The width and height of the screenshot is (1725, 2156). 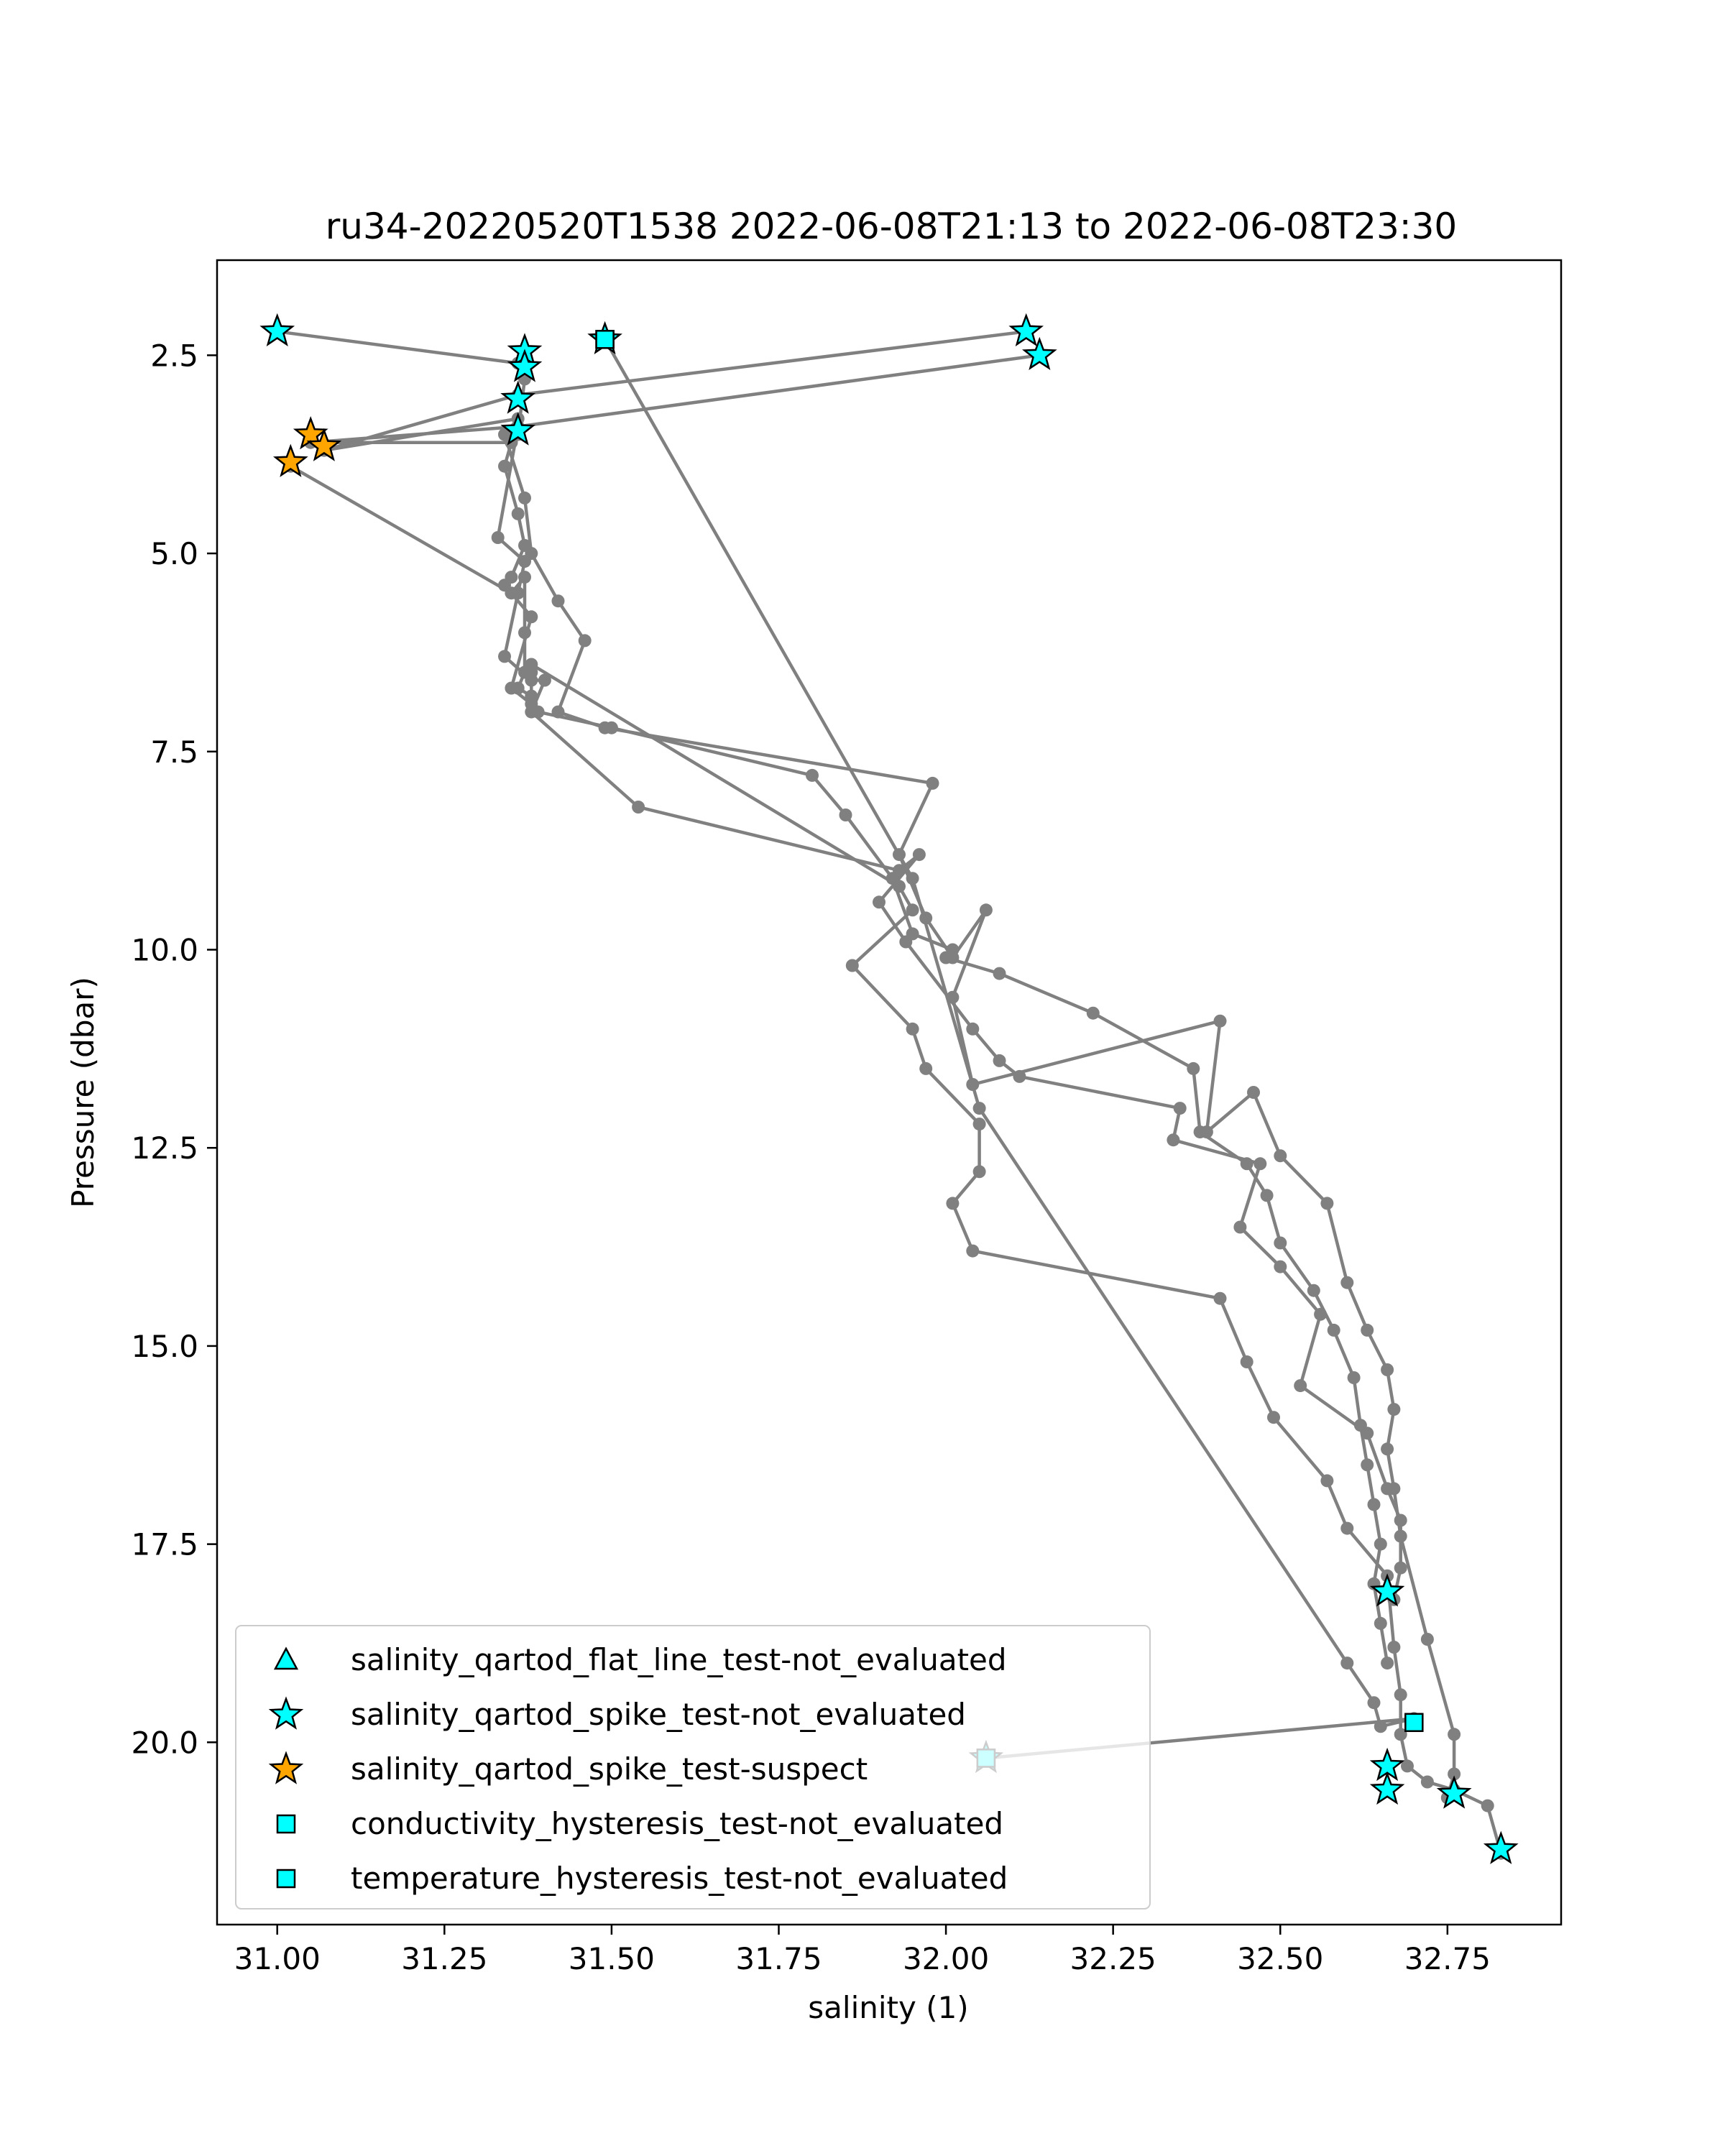 What do you see at coordinates (1280, 1958) in the screenshot?
I see `x-tick-label: 32.50` at bounding box center [1280, 1958].